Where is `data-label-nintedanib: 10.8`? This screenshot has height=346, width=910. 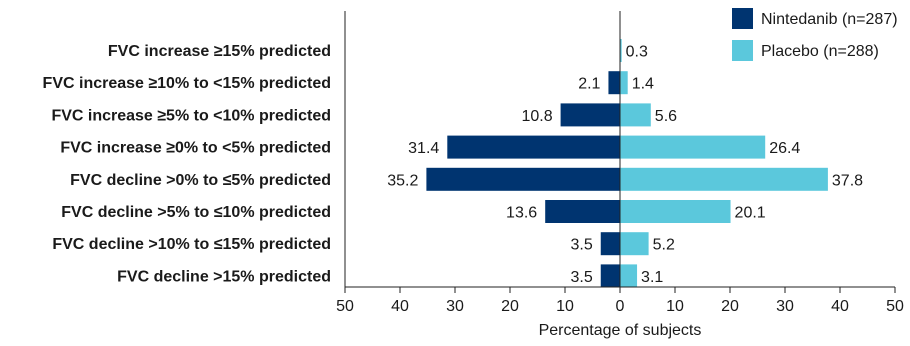 data-label-nintedanib: 10.8 is located at coordinates (536, 116).